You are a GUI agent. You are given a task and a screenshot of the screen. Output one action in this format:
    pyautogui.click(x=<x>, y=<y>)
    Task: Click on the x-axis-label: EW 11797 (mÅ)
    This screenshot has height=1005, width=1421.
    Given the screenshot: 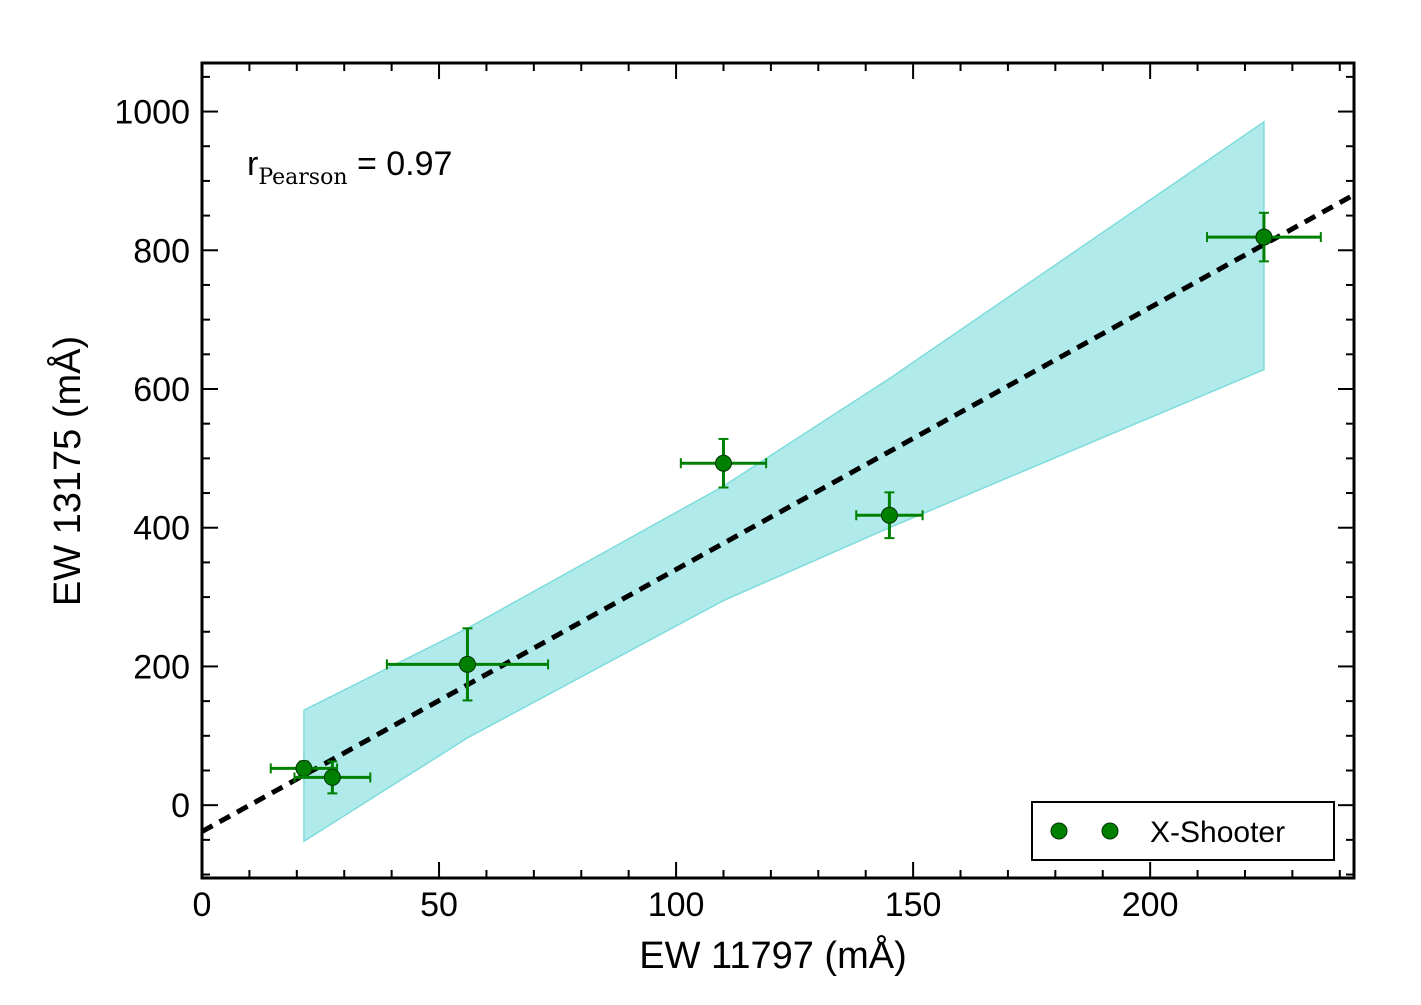 What is the action you would take?
    pyautogui.click(x=772, y=955)
    